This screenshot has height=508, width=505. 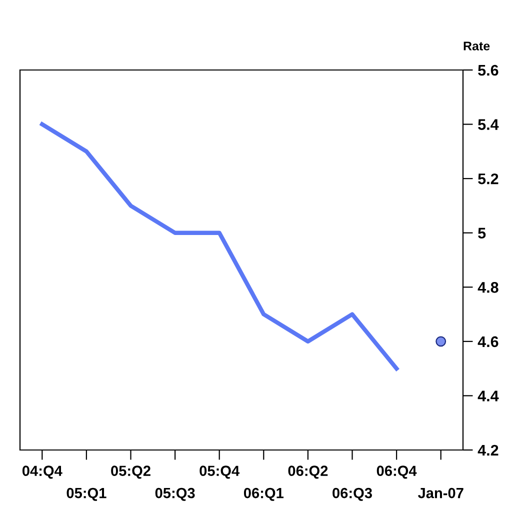 I want to click on x-tick-label: 06:Q1, so click(x=264, y=494).